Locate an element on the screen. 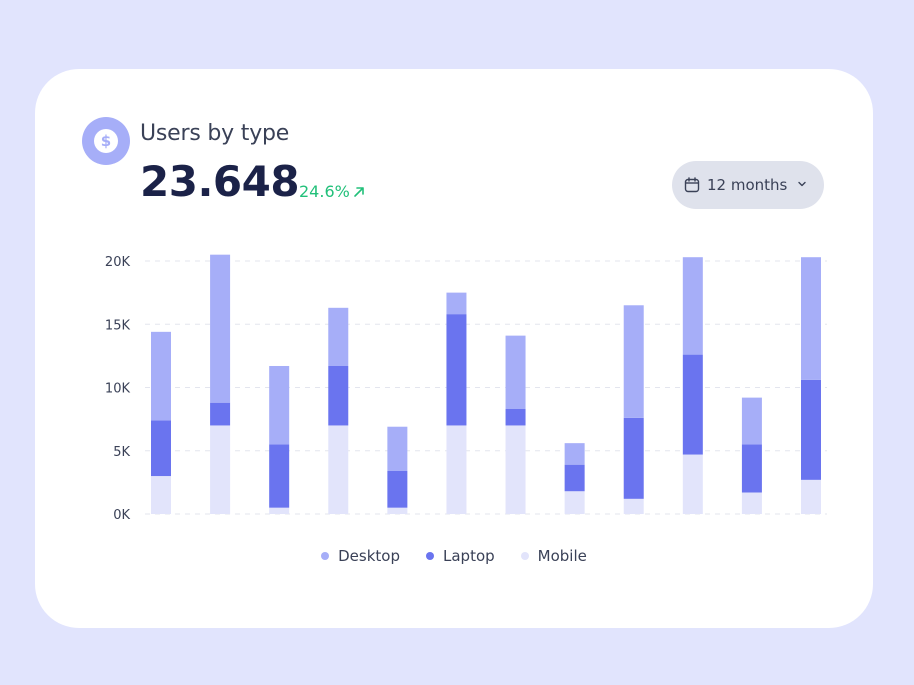 Image resolution: width=914 pixels, height=685 pixels. period-label: 12 months is located at coordinates (747, 185).